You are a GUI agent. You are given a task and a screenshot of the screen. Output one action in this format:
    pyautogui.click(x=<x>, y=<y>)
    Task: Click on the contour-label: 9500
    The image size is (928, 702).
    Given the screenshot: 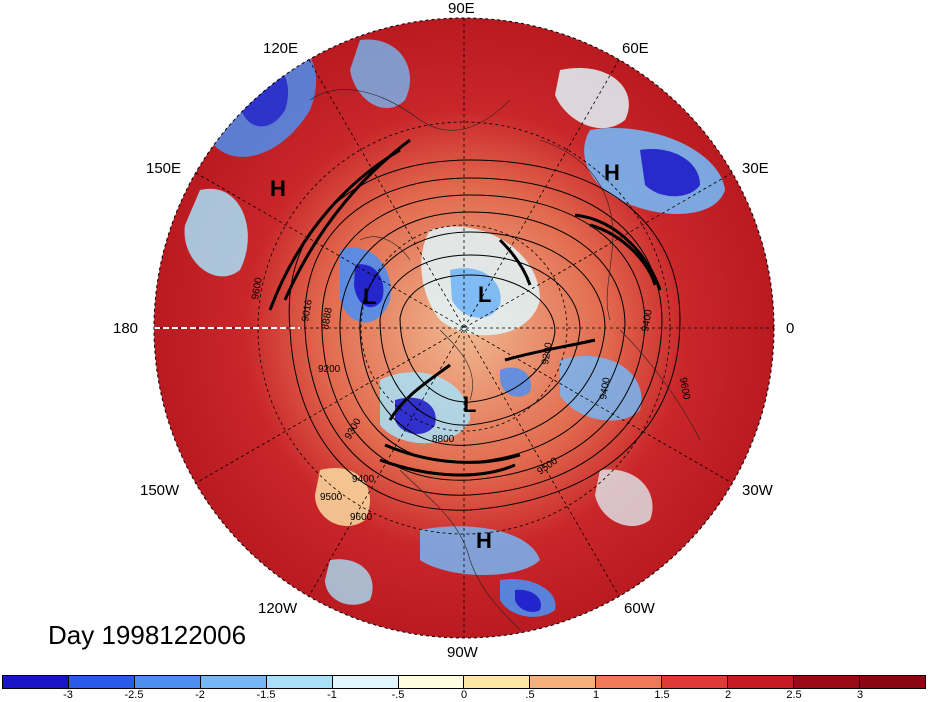 What is the action you would take?
    pyautogui.click(x=331, y=497)
    